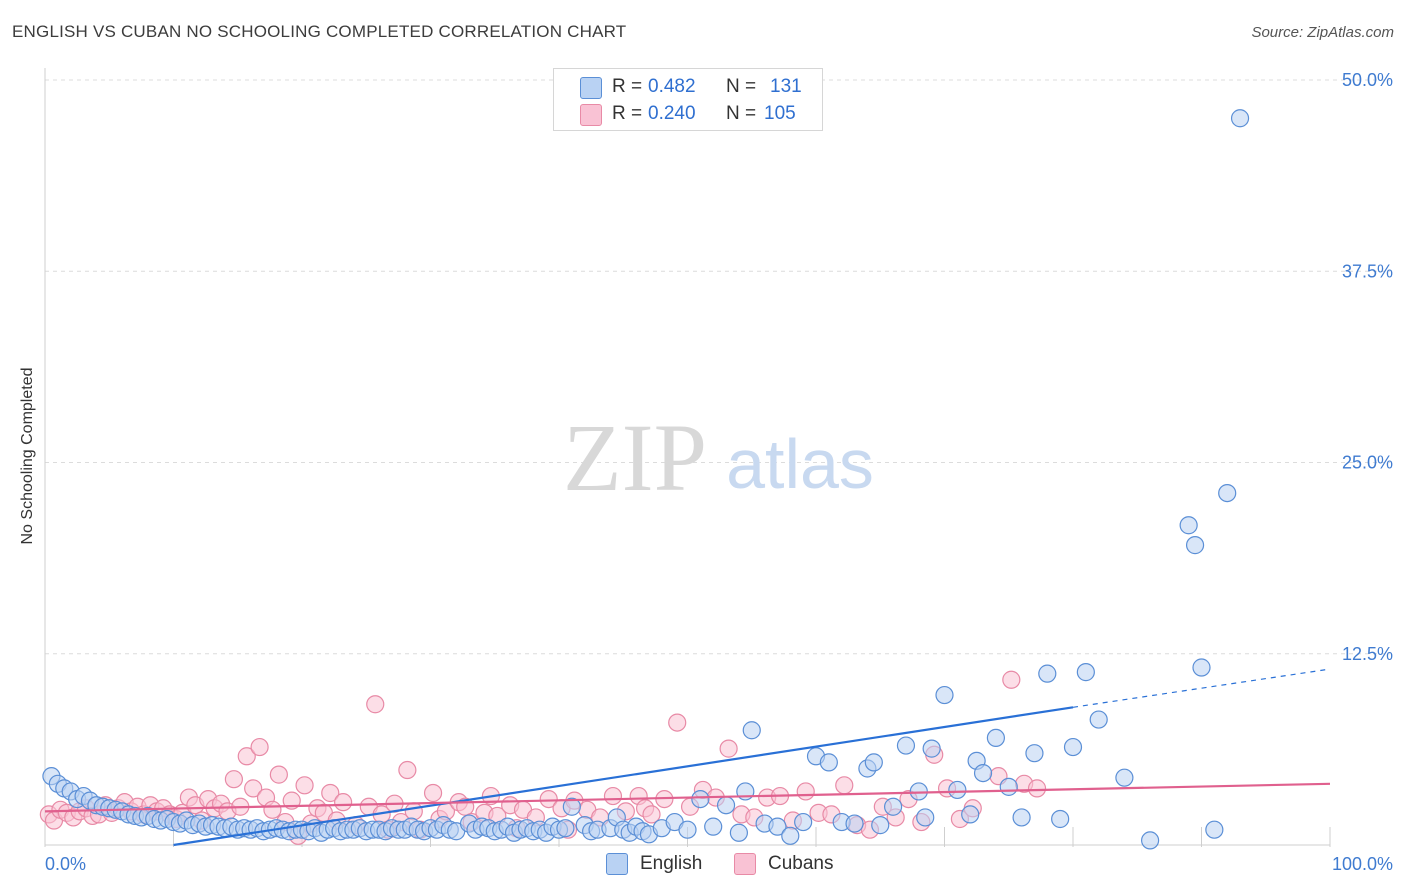  I want to click on cubans-legend-label: Cubans, so click(801, 863).